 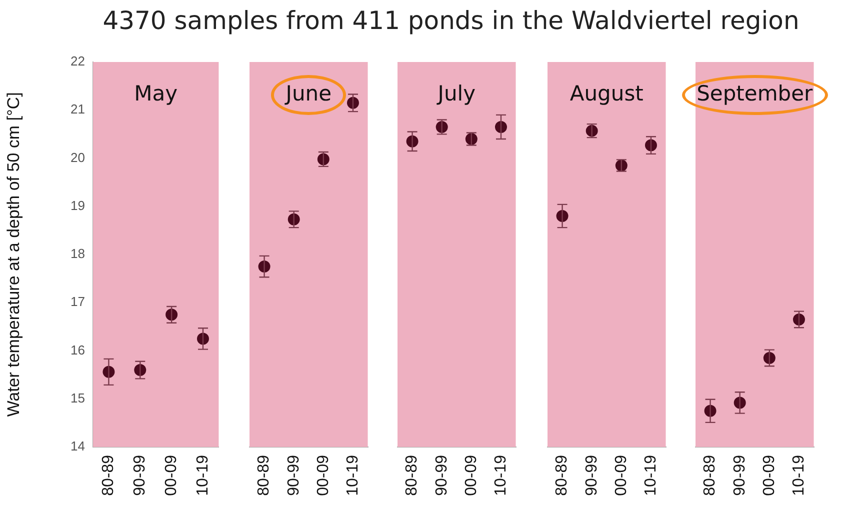 I want to click on y-tick-label: 18, so click(x=77, y=254).